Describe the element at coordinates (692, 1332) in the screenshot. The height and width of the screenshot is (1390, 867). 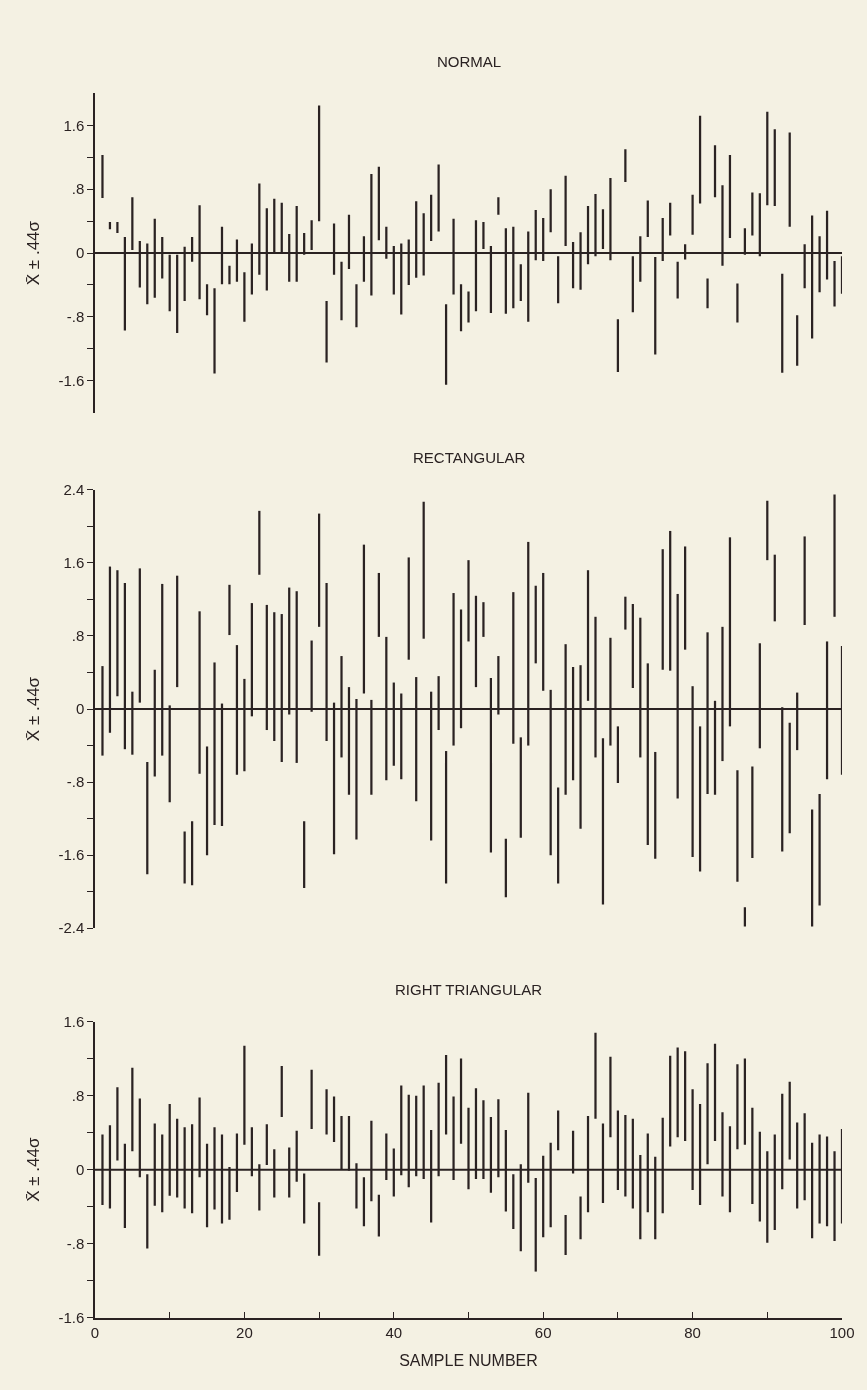
I see `x-tick-label: 80` at that location.